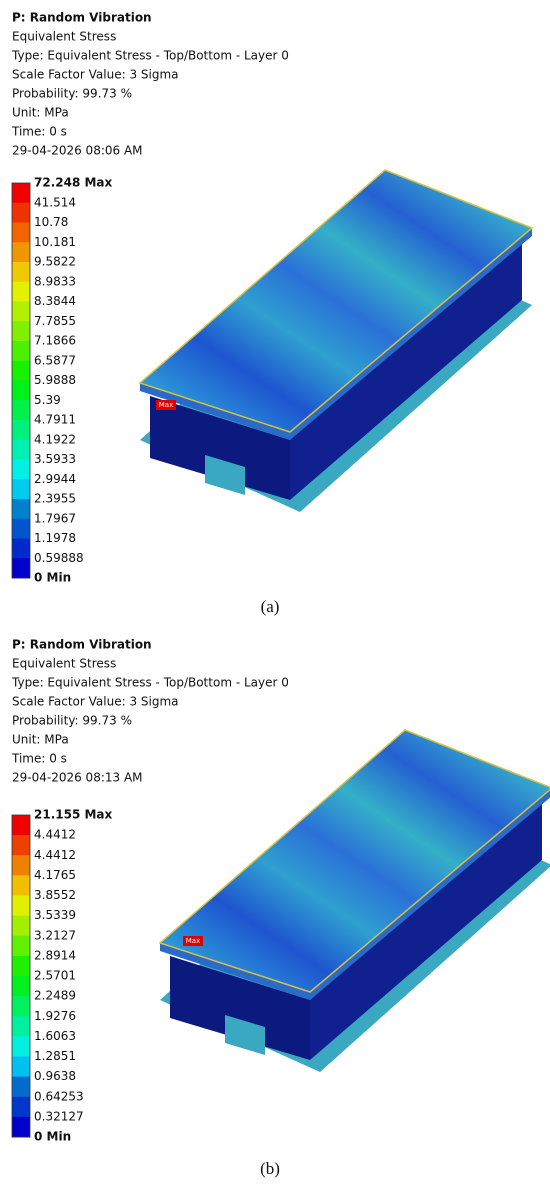 This screenshot has width=550, height=1196. I want to click on header-line: Unit: MPa, so click(40, 740).